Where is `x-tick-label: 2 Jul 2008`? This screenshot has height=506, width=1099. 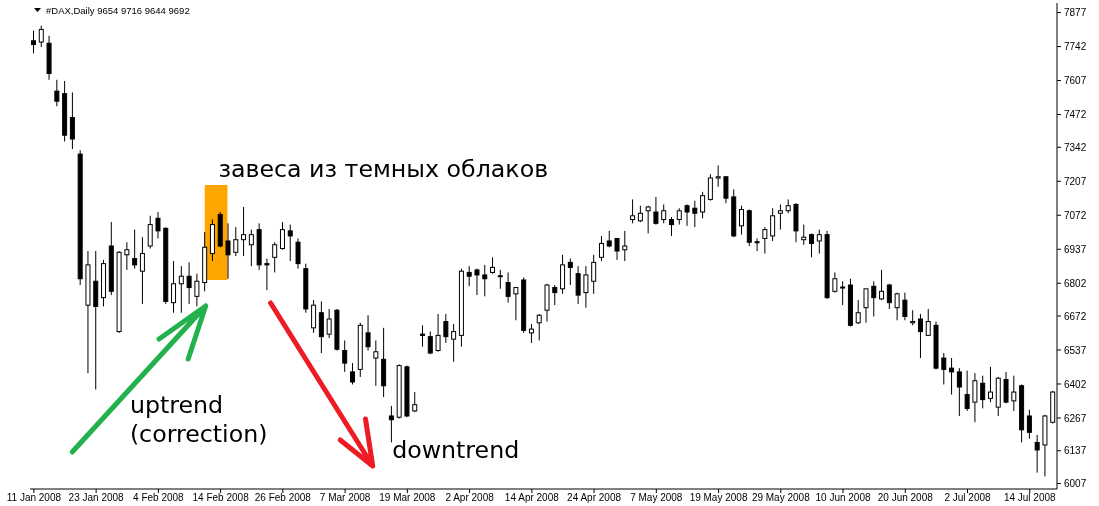
x-tick-label: 2 Jul 2008 is located at coordinates (968, 498).